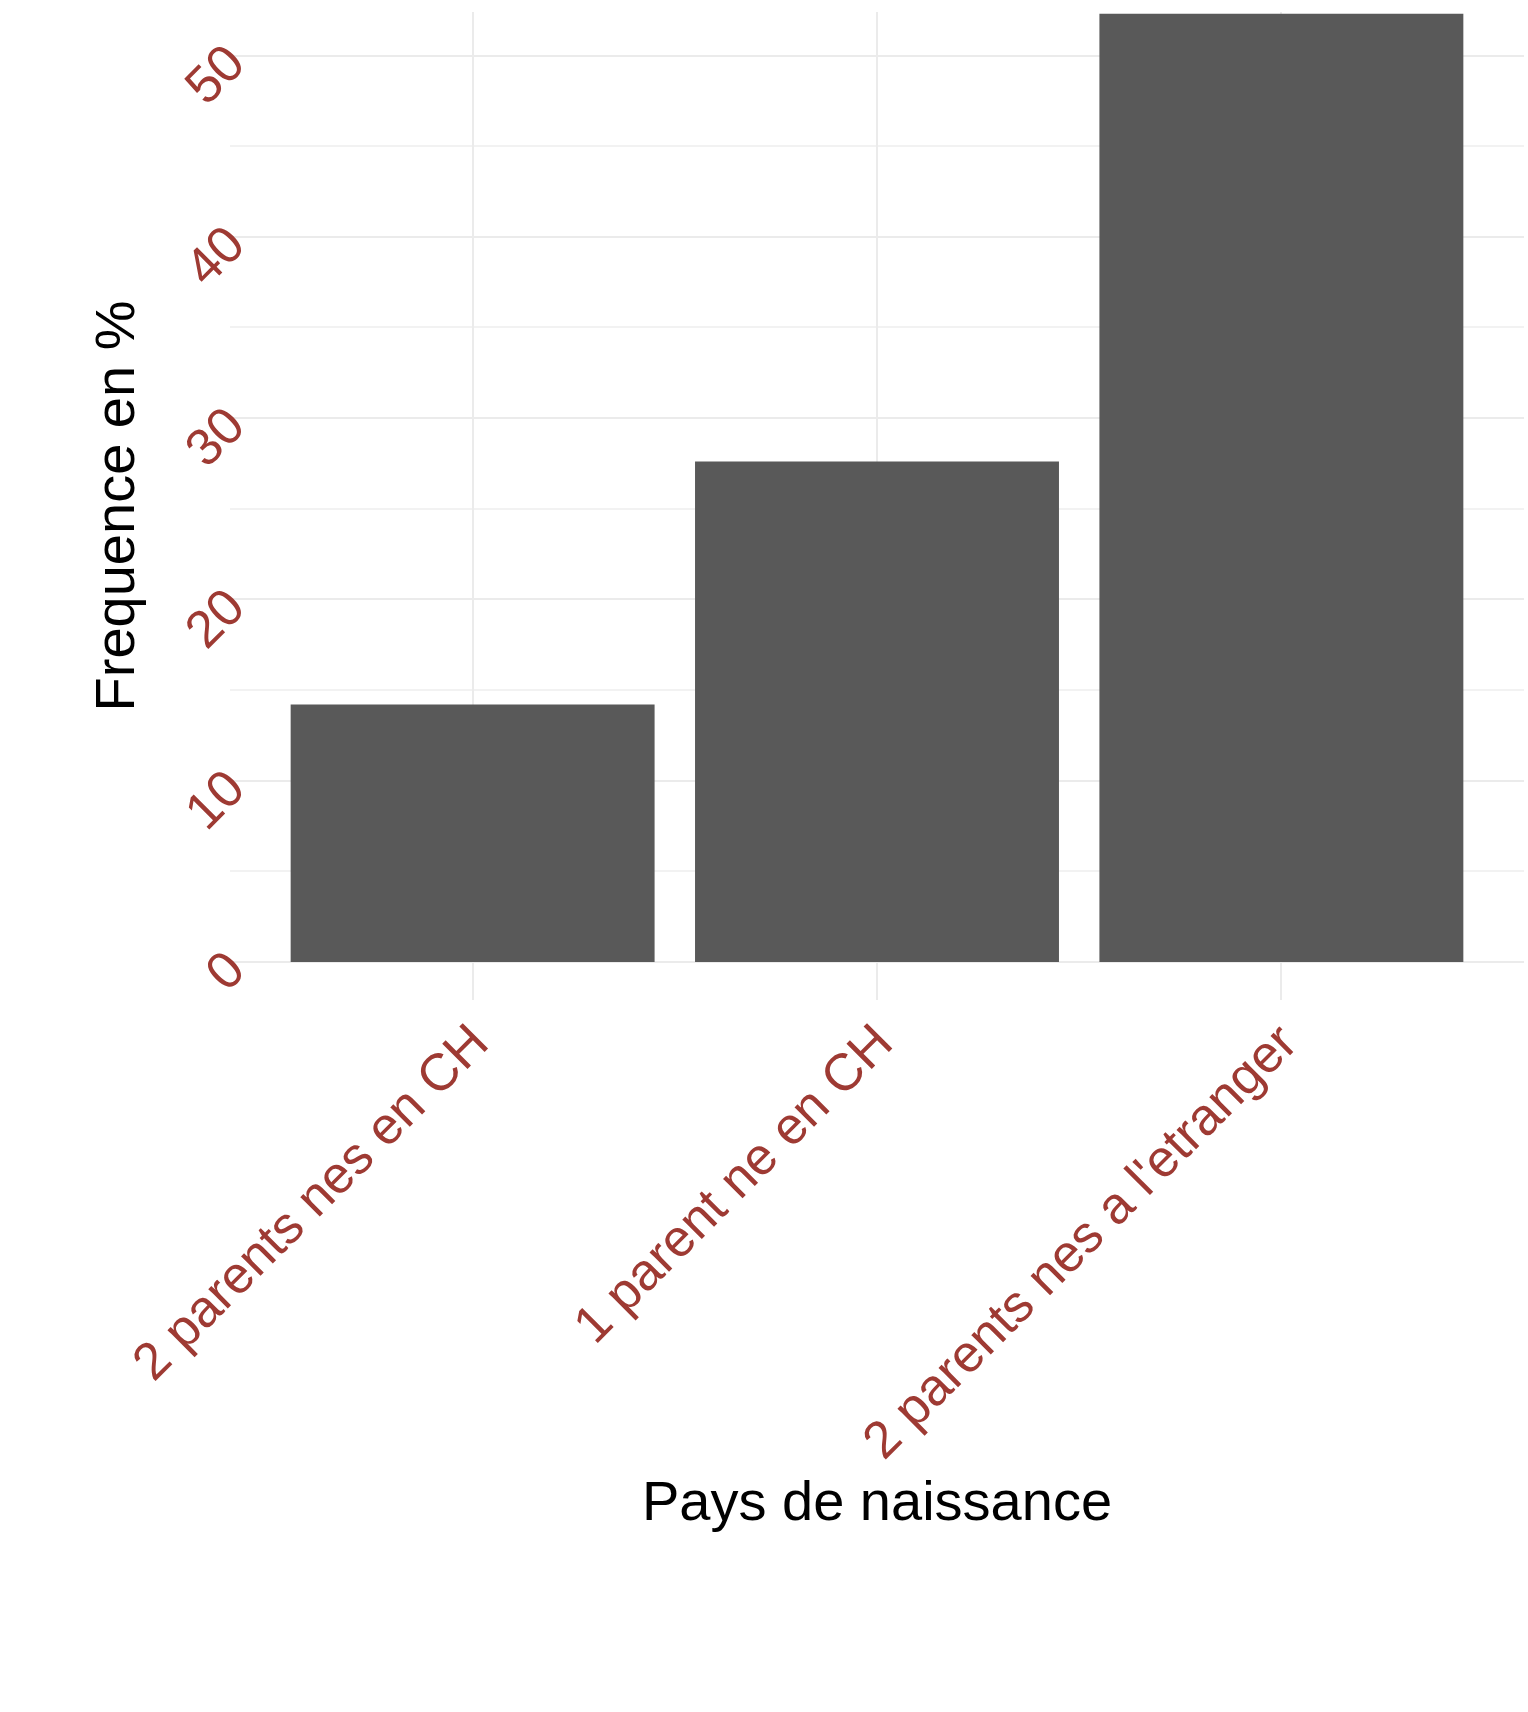 Image resolution: width=1528 pixels, height=1712 pixels. I want to click on y-axis-title: Frequence en %, so click(115, 506).